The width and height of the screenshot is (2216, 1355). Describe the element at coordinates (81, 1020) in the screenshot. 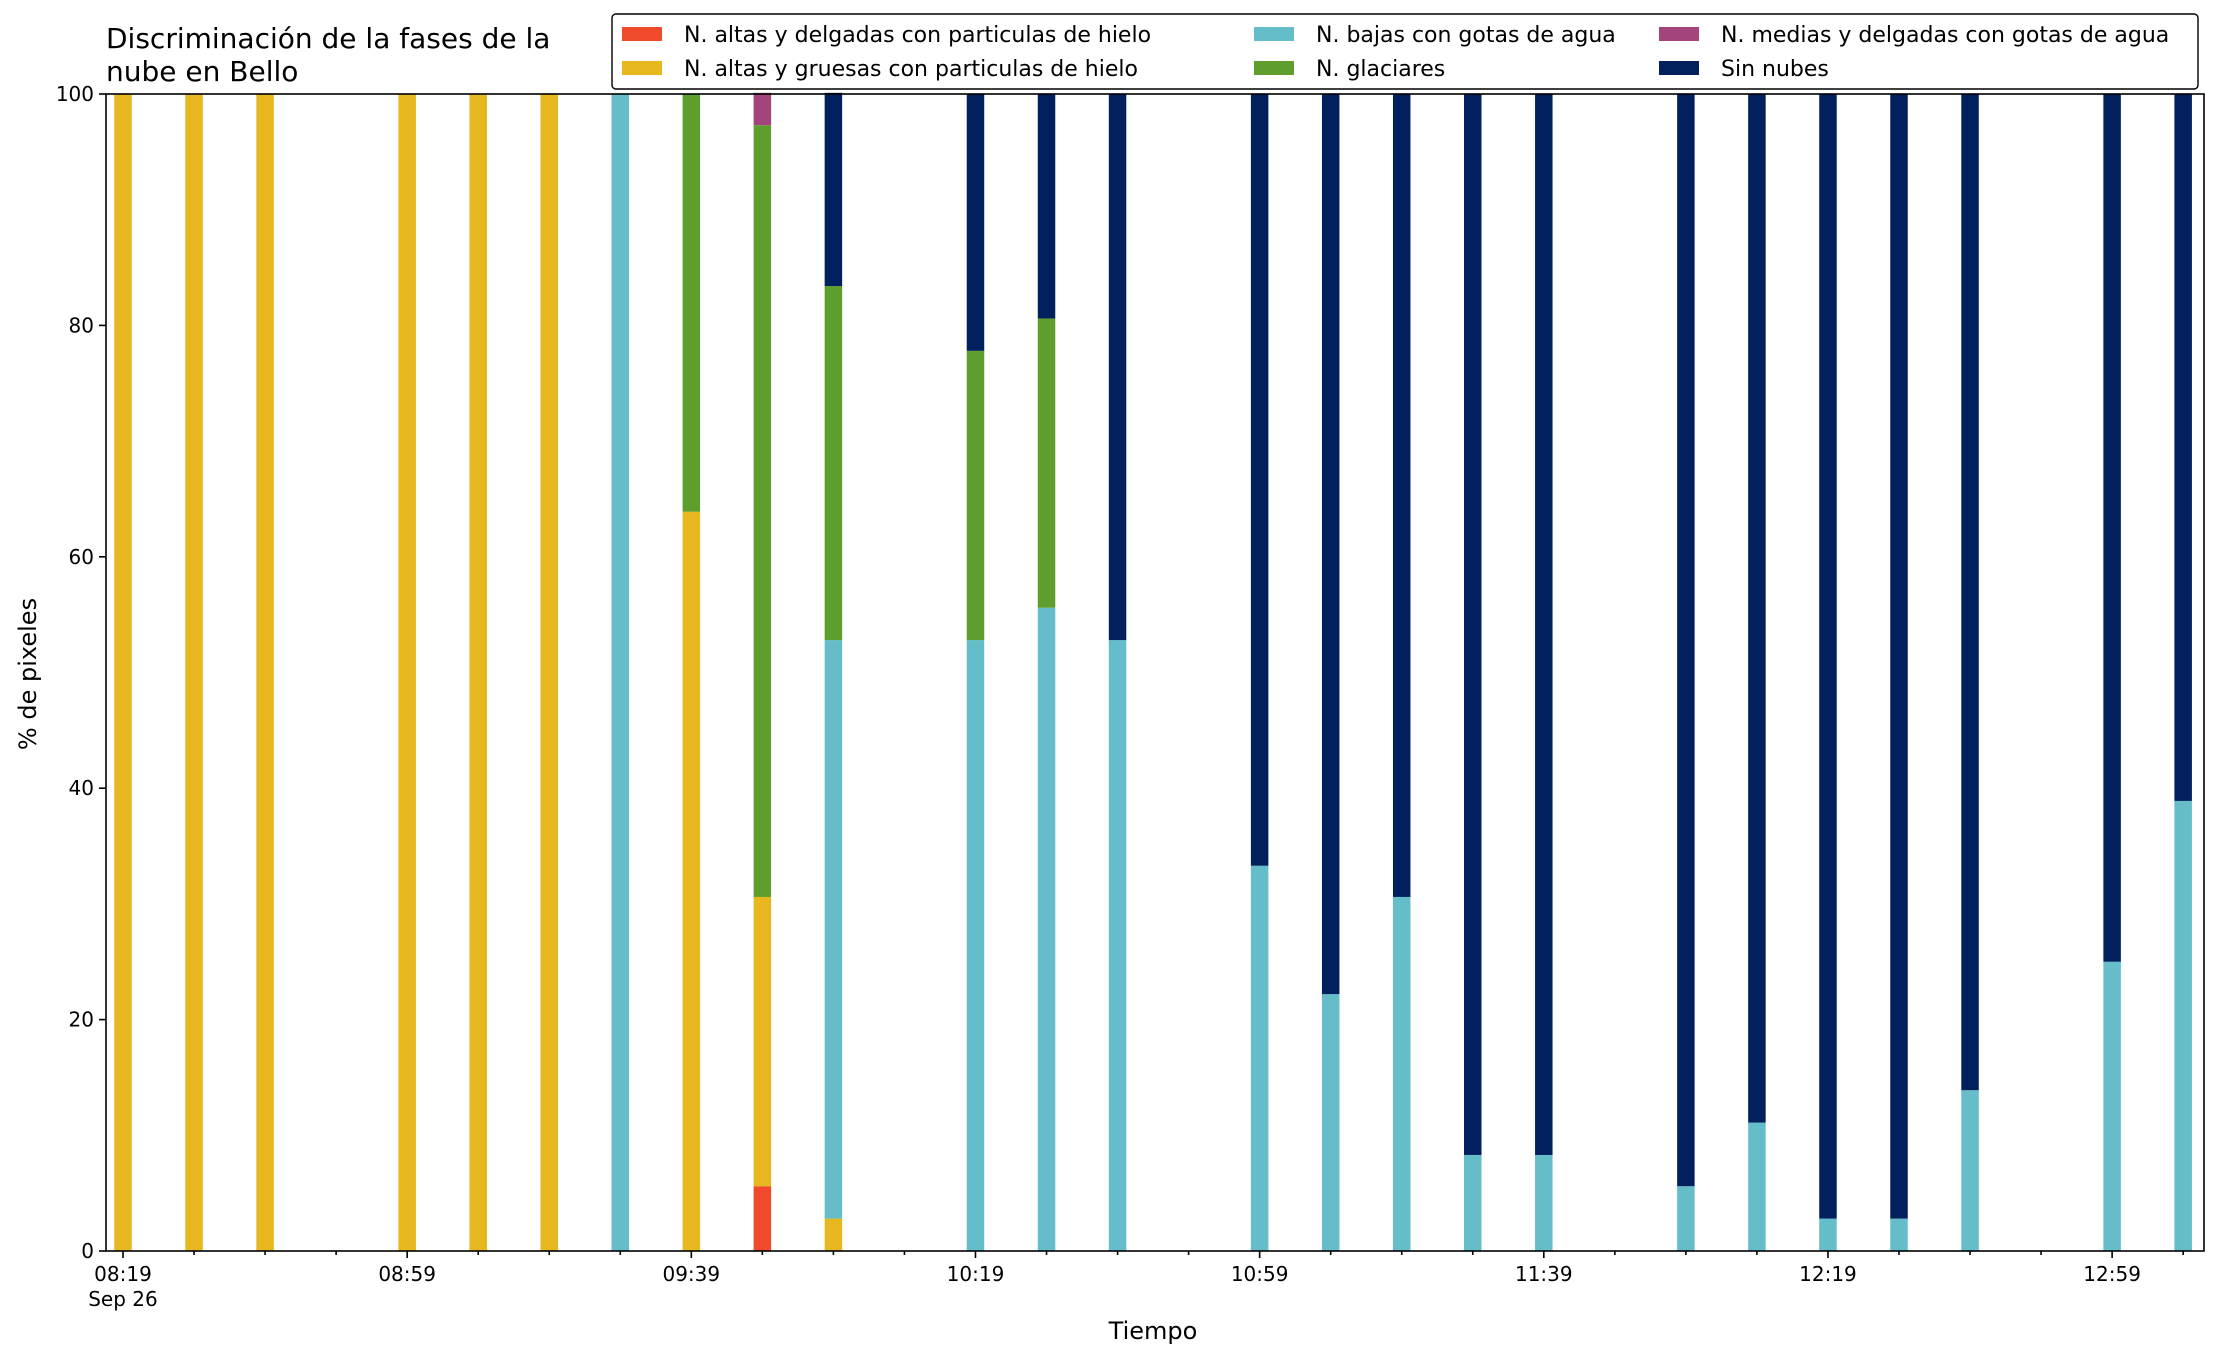

I see `y-tick-label: 20` at that location.